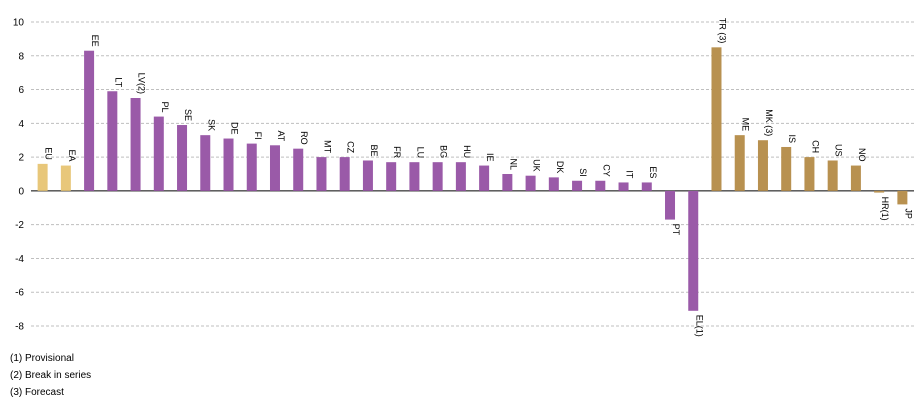 The width and height of the screenshot is (919, 404). Describe the element at coordinates (832, 175) in the screenshot. I see `bar-us` at that location.